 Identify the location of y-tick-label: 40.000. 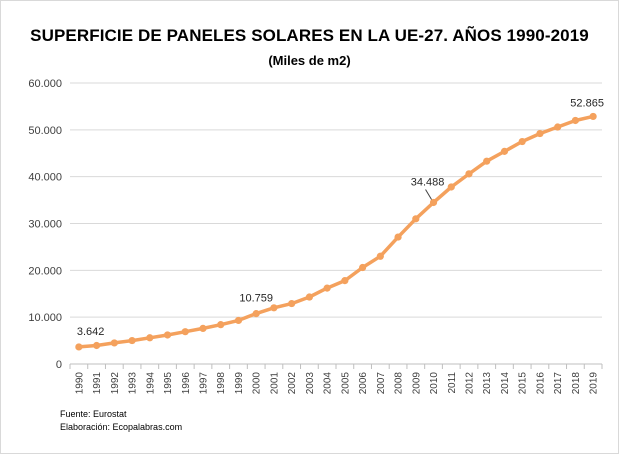
(45, 178).